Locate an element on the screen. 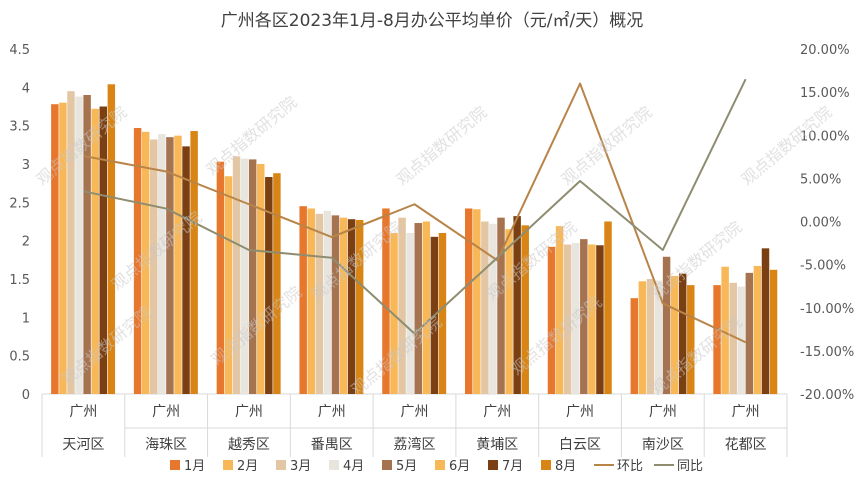 The width and height of the screenshot is (865, 491). legend-label: 4月 is located at coordinates (353, 466).